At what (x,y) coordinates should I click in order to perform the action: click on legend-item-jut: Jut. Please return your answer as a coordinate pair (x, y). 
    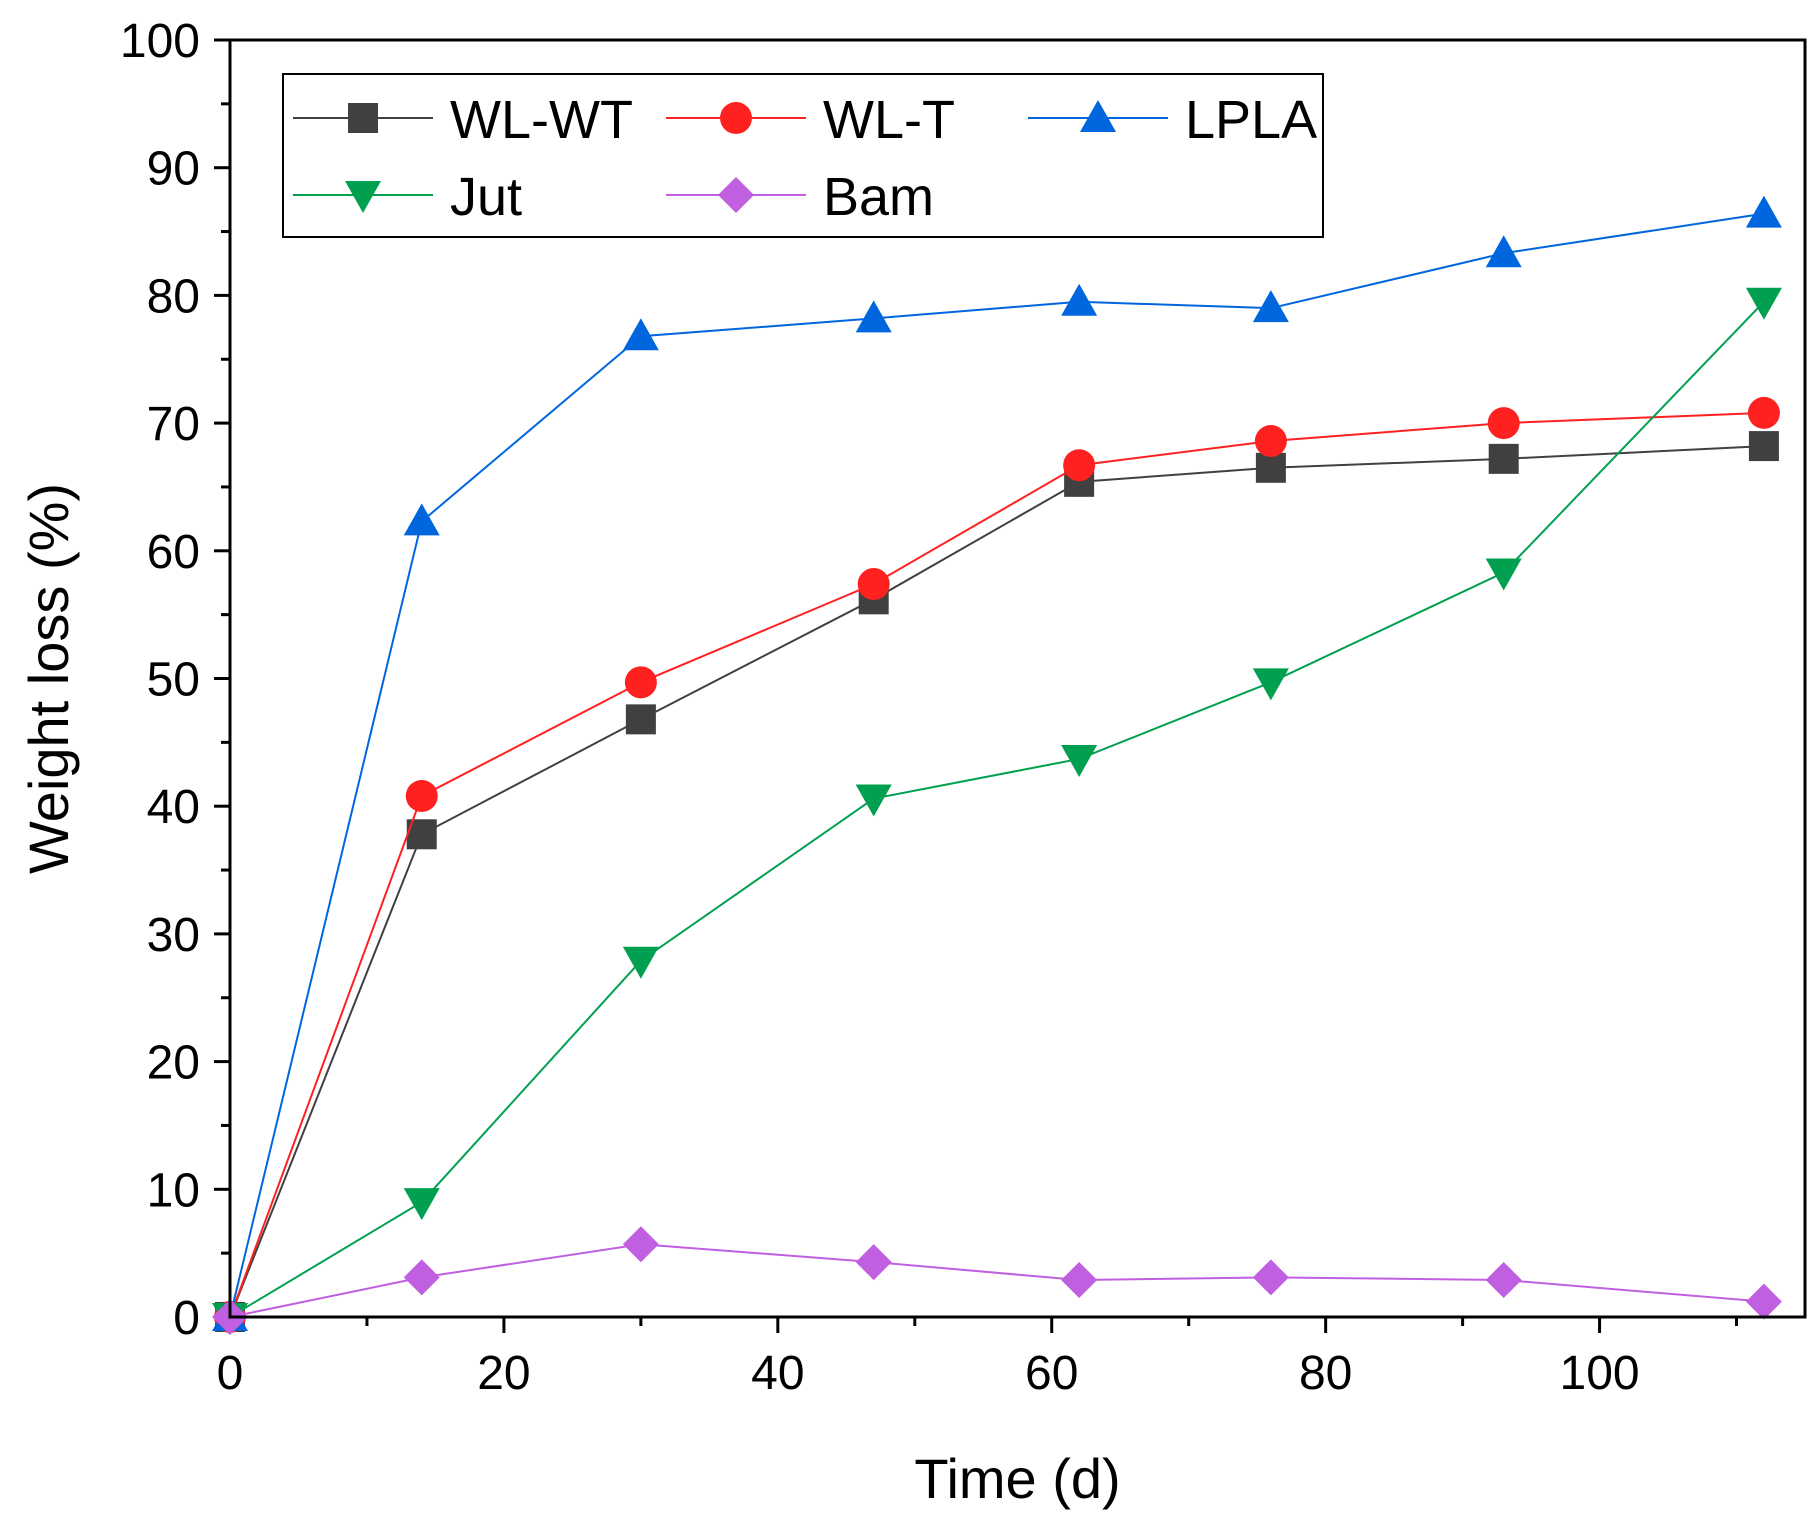
    Looking at the image, I should click on (407, 197).